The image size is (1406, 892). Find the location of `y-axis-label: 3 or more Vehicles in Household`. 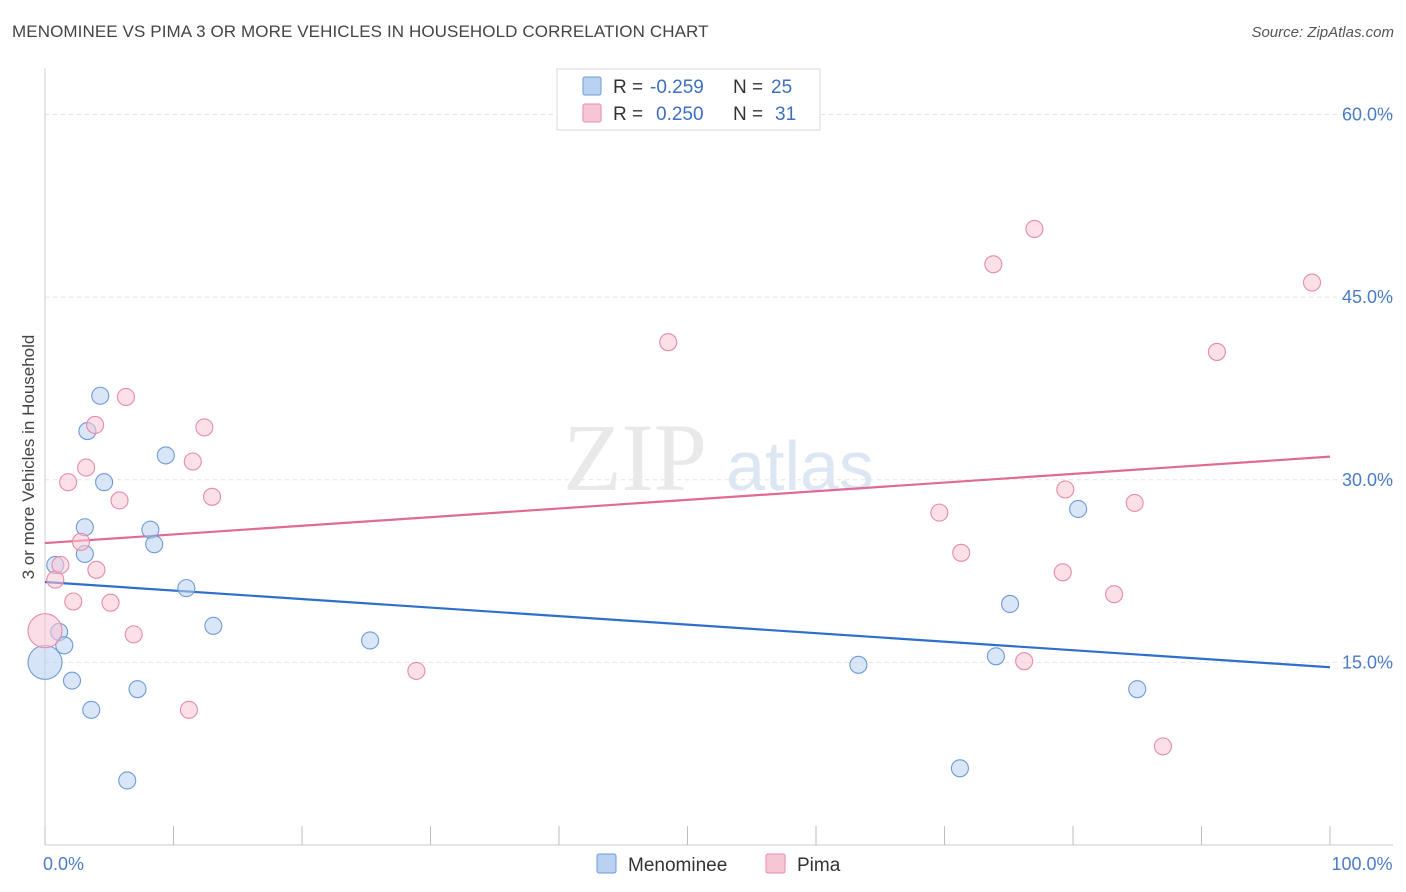

y-axis-label: 3 or more Vehicles in Household is located at coordinates (28, 457).